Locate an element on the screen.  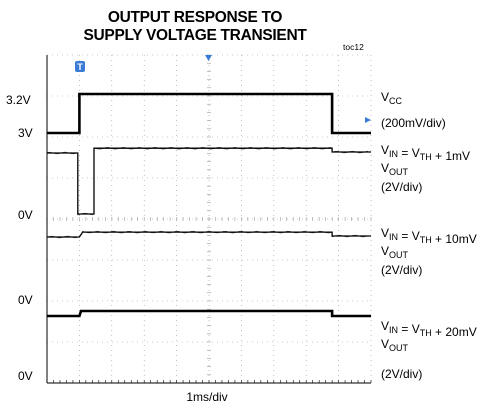
label-ch3-condition-part: V is located at coordinates (385, 233).